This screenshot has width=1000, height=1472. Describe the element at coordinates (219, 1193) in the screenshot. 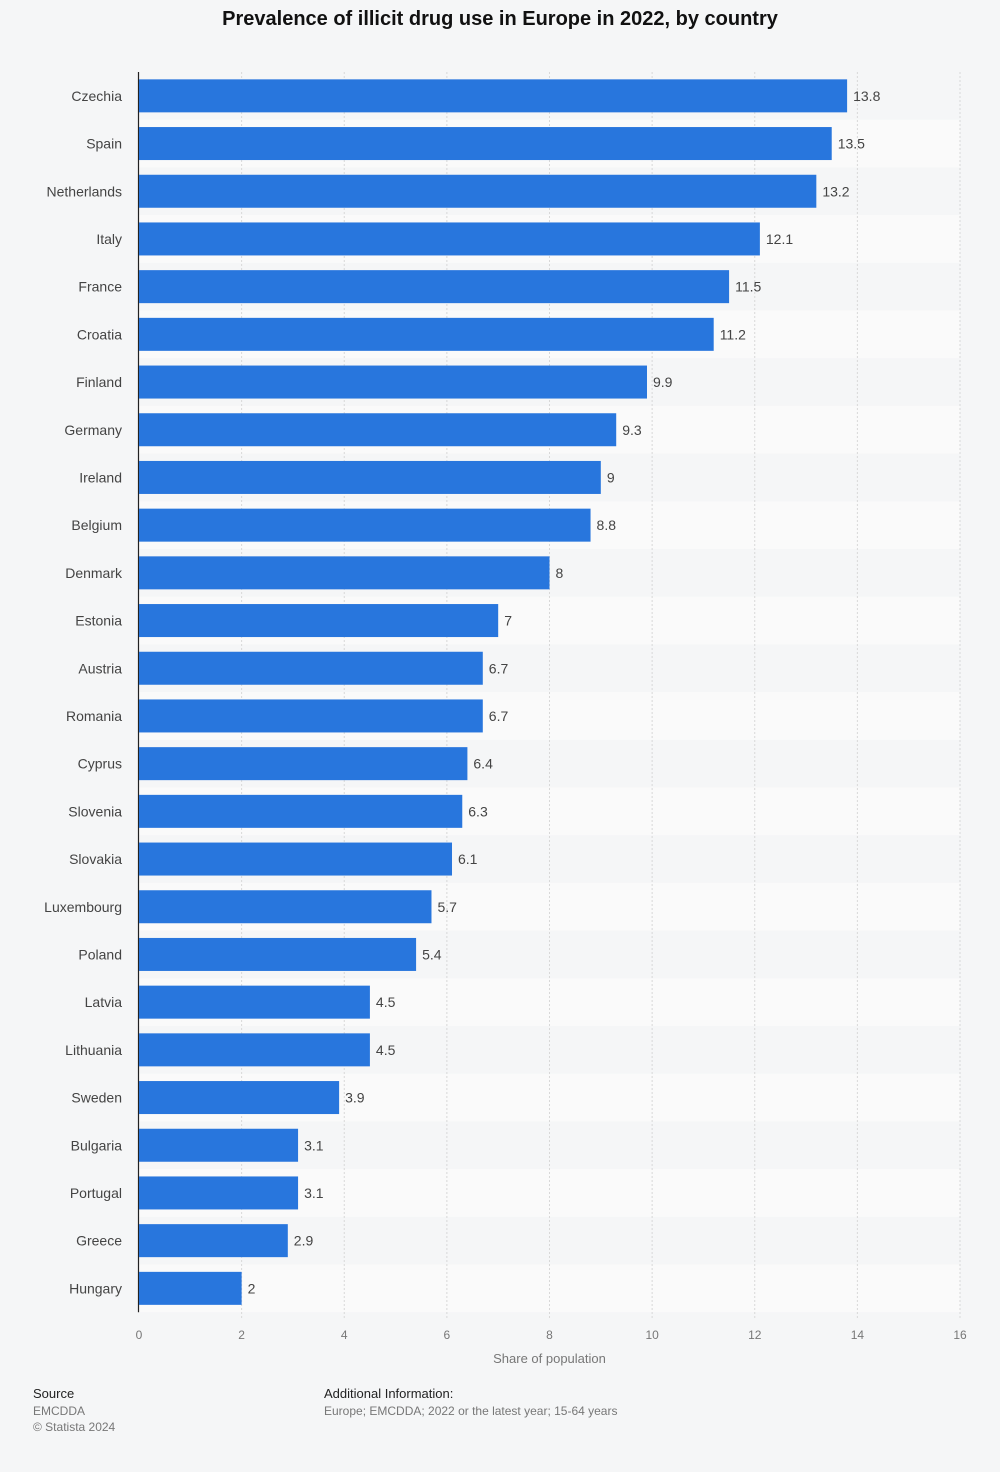

I see `bar-portugal` at that location.